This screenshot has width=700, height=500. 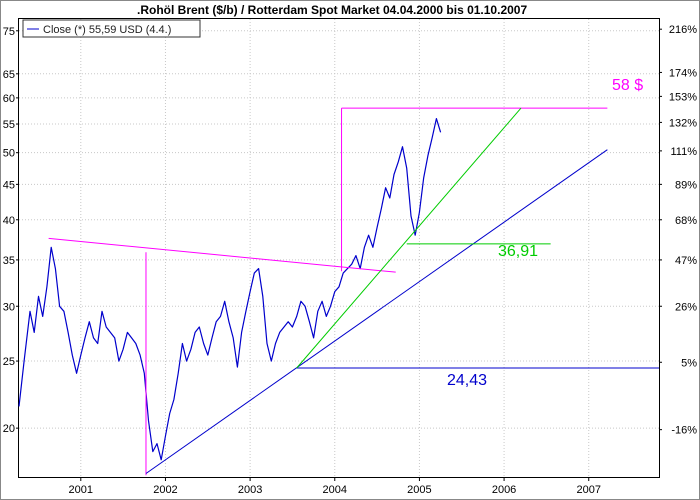 I want to click on right-tick-label: 68%, so click(x=686, y=221).